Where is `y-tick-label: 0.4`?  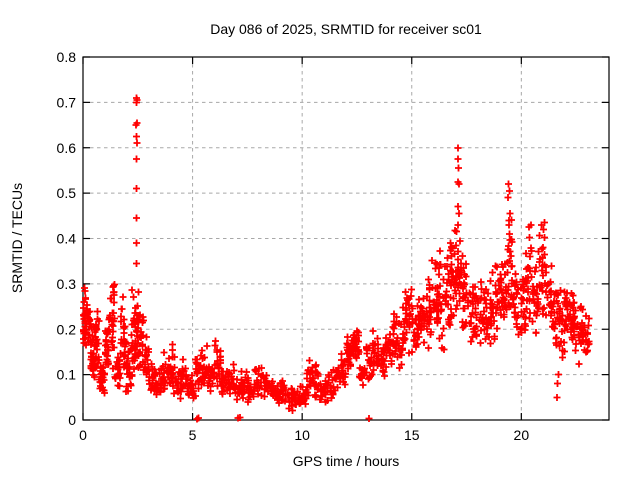
y-tick-label: 0.4 is located at coordinates (67, 239).